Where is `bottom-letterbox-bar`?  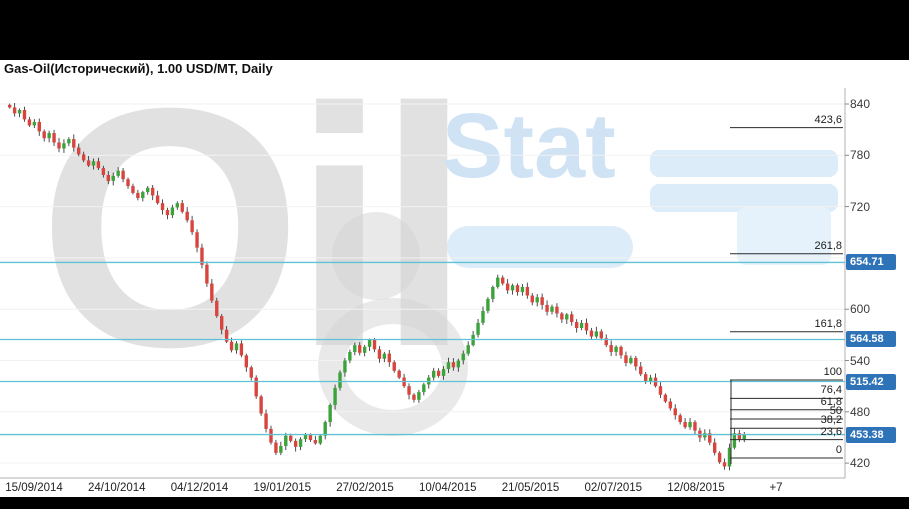 bottom-letterbox-bar is located at coordinates (454, 503).